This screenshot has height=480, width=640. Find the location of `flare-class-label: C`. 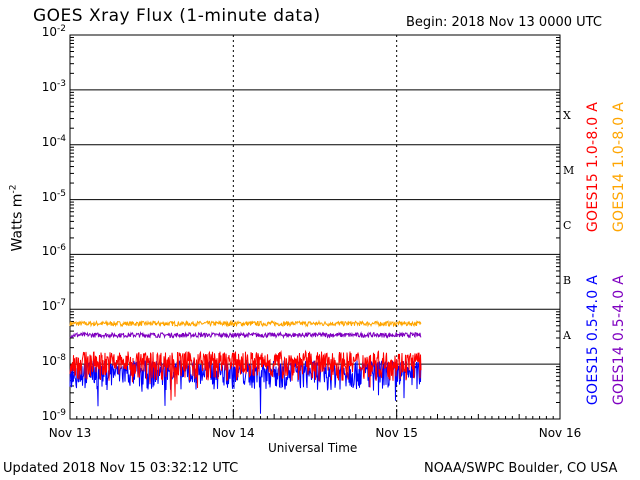

flare-class-label: C is located at coordinates (567, 225).